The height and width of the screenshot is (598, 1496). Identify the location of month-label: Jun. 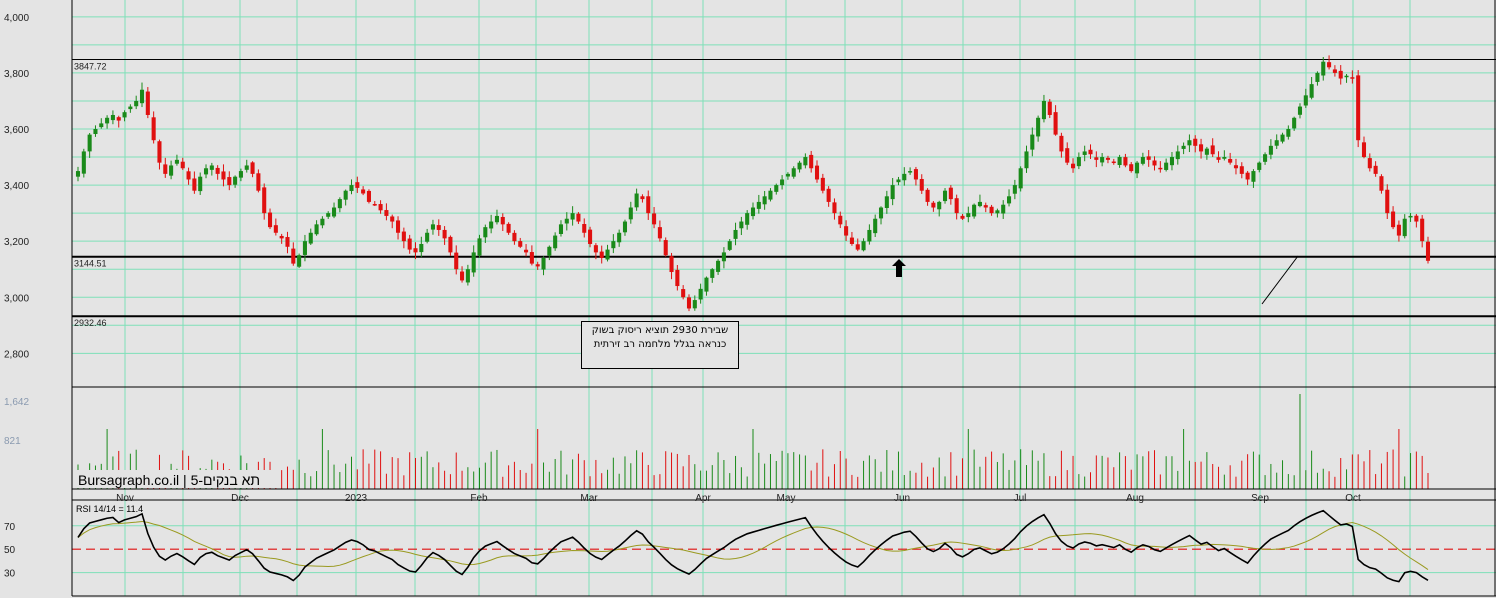
(902, 498).